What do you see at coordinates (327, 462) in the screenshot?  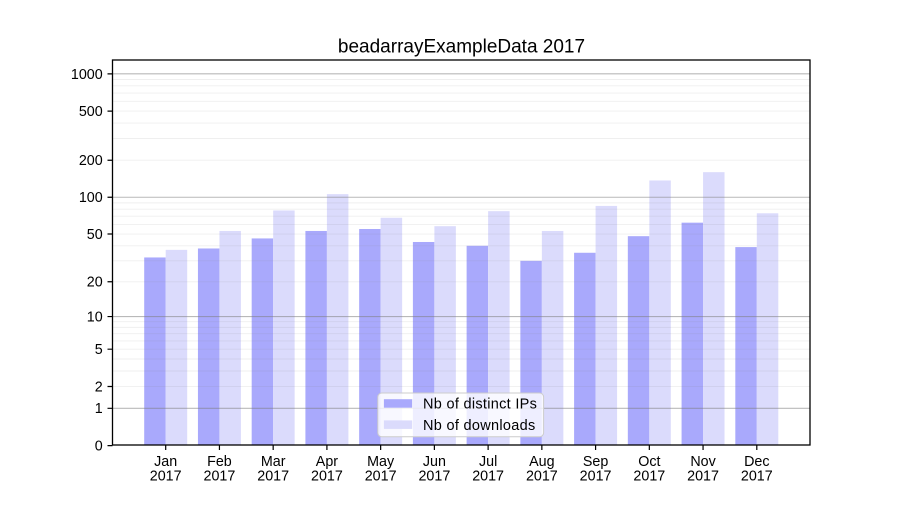 I see `svg-text: Apr` at bounding box center [327, 462].